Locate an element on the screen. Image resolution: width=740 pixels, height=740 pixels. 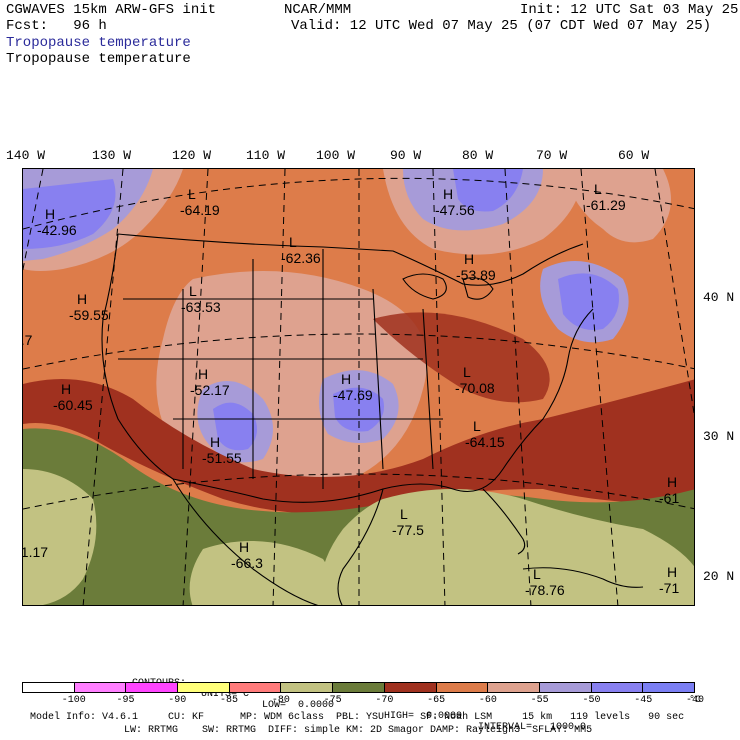
us-canada-border is located at coordinates (350, 259).